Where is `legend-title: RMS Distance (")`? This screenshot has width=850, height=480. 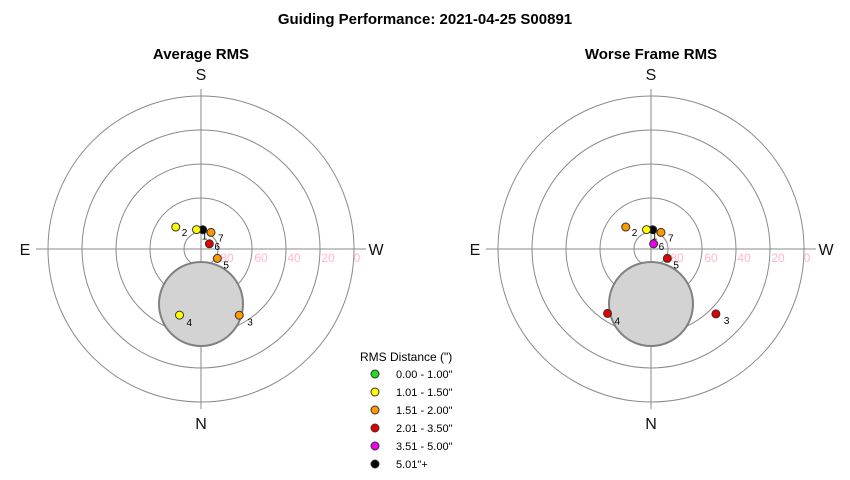
legend-title: RMS Distance (") is located at coordinates (406, 357).